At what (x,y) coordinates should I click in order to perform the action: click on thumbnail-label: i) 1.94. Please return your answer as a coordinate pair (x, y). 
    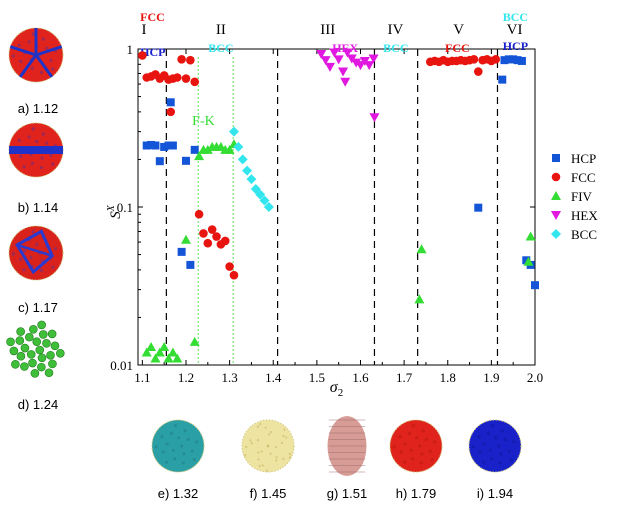
    Looking at the image, I should click on (495, 493).